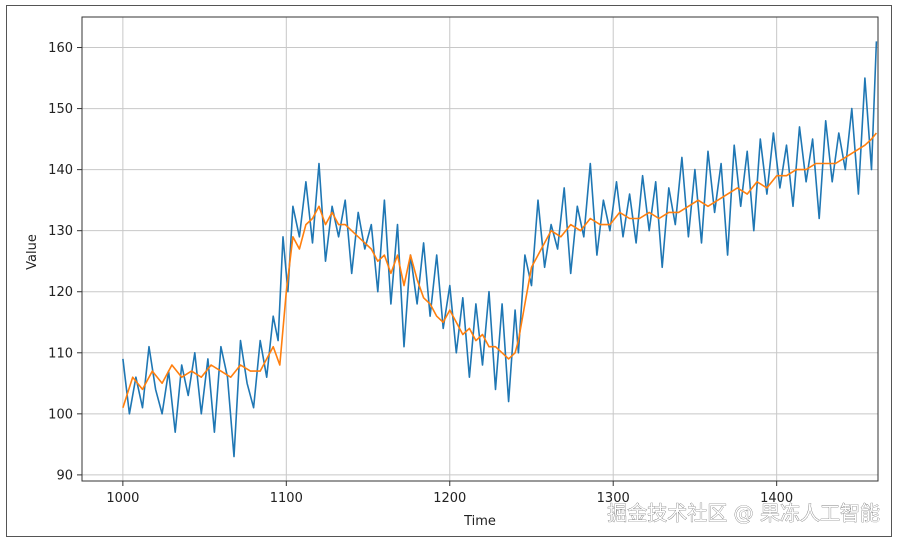 The height and width of the screenshot is (544, 900). I want to click on y-axis-label: Value, so click(32, 252).